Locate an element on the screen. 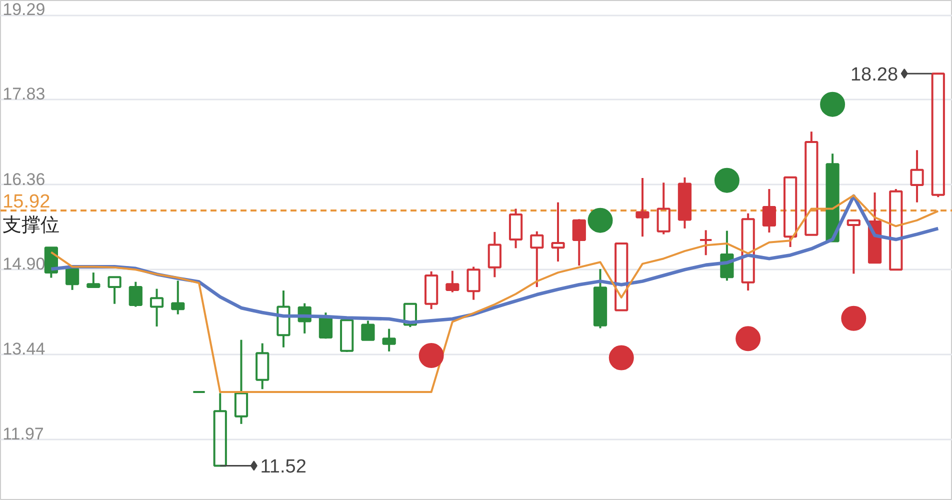 This screenshot has width=952, height=500. annotation: 18.28 is located at coordinates (874, 75).